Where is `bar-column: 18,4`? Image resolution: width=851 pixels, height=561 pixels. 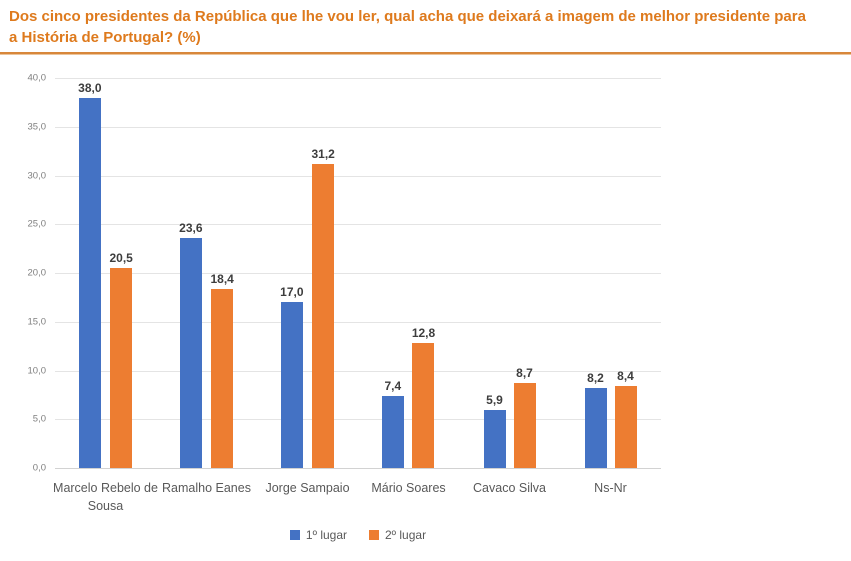
bar-column: 18,4 is located at coordinates (222, 370).